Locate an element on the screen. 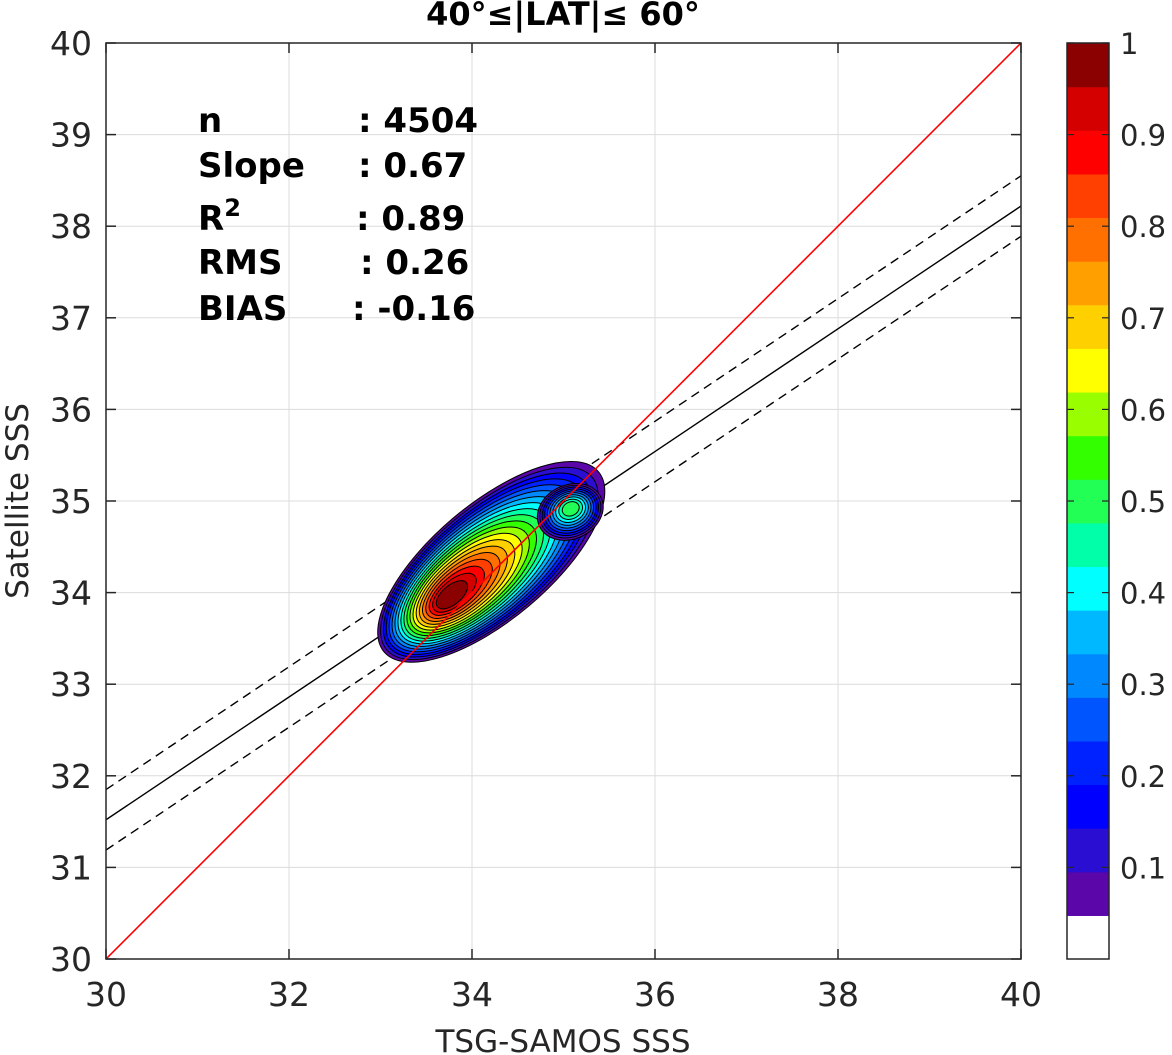 The height and width of the screenshot is (1055, 1172). colorbar-tick-label: 0.7 is located at coordinates (1143, 319).